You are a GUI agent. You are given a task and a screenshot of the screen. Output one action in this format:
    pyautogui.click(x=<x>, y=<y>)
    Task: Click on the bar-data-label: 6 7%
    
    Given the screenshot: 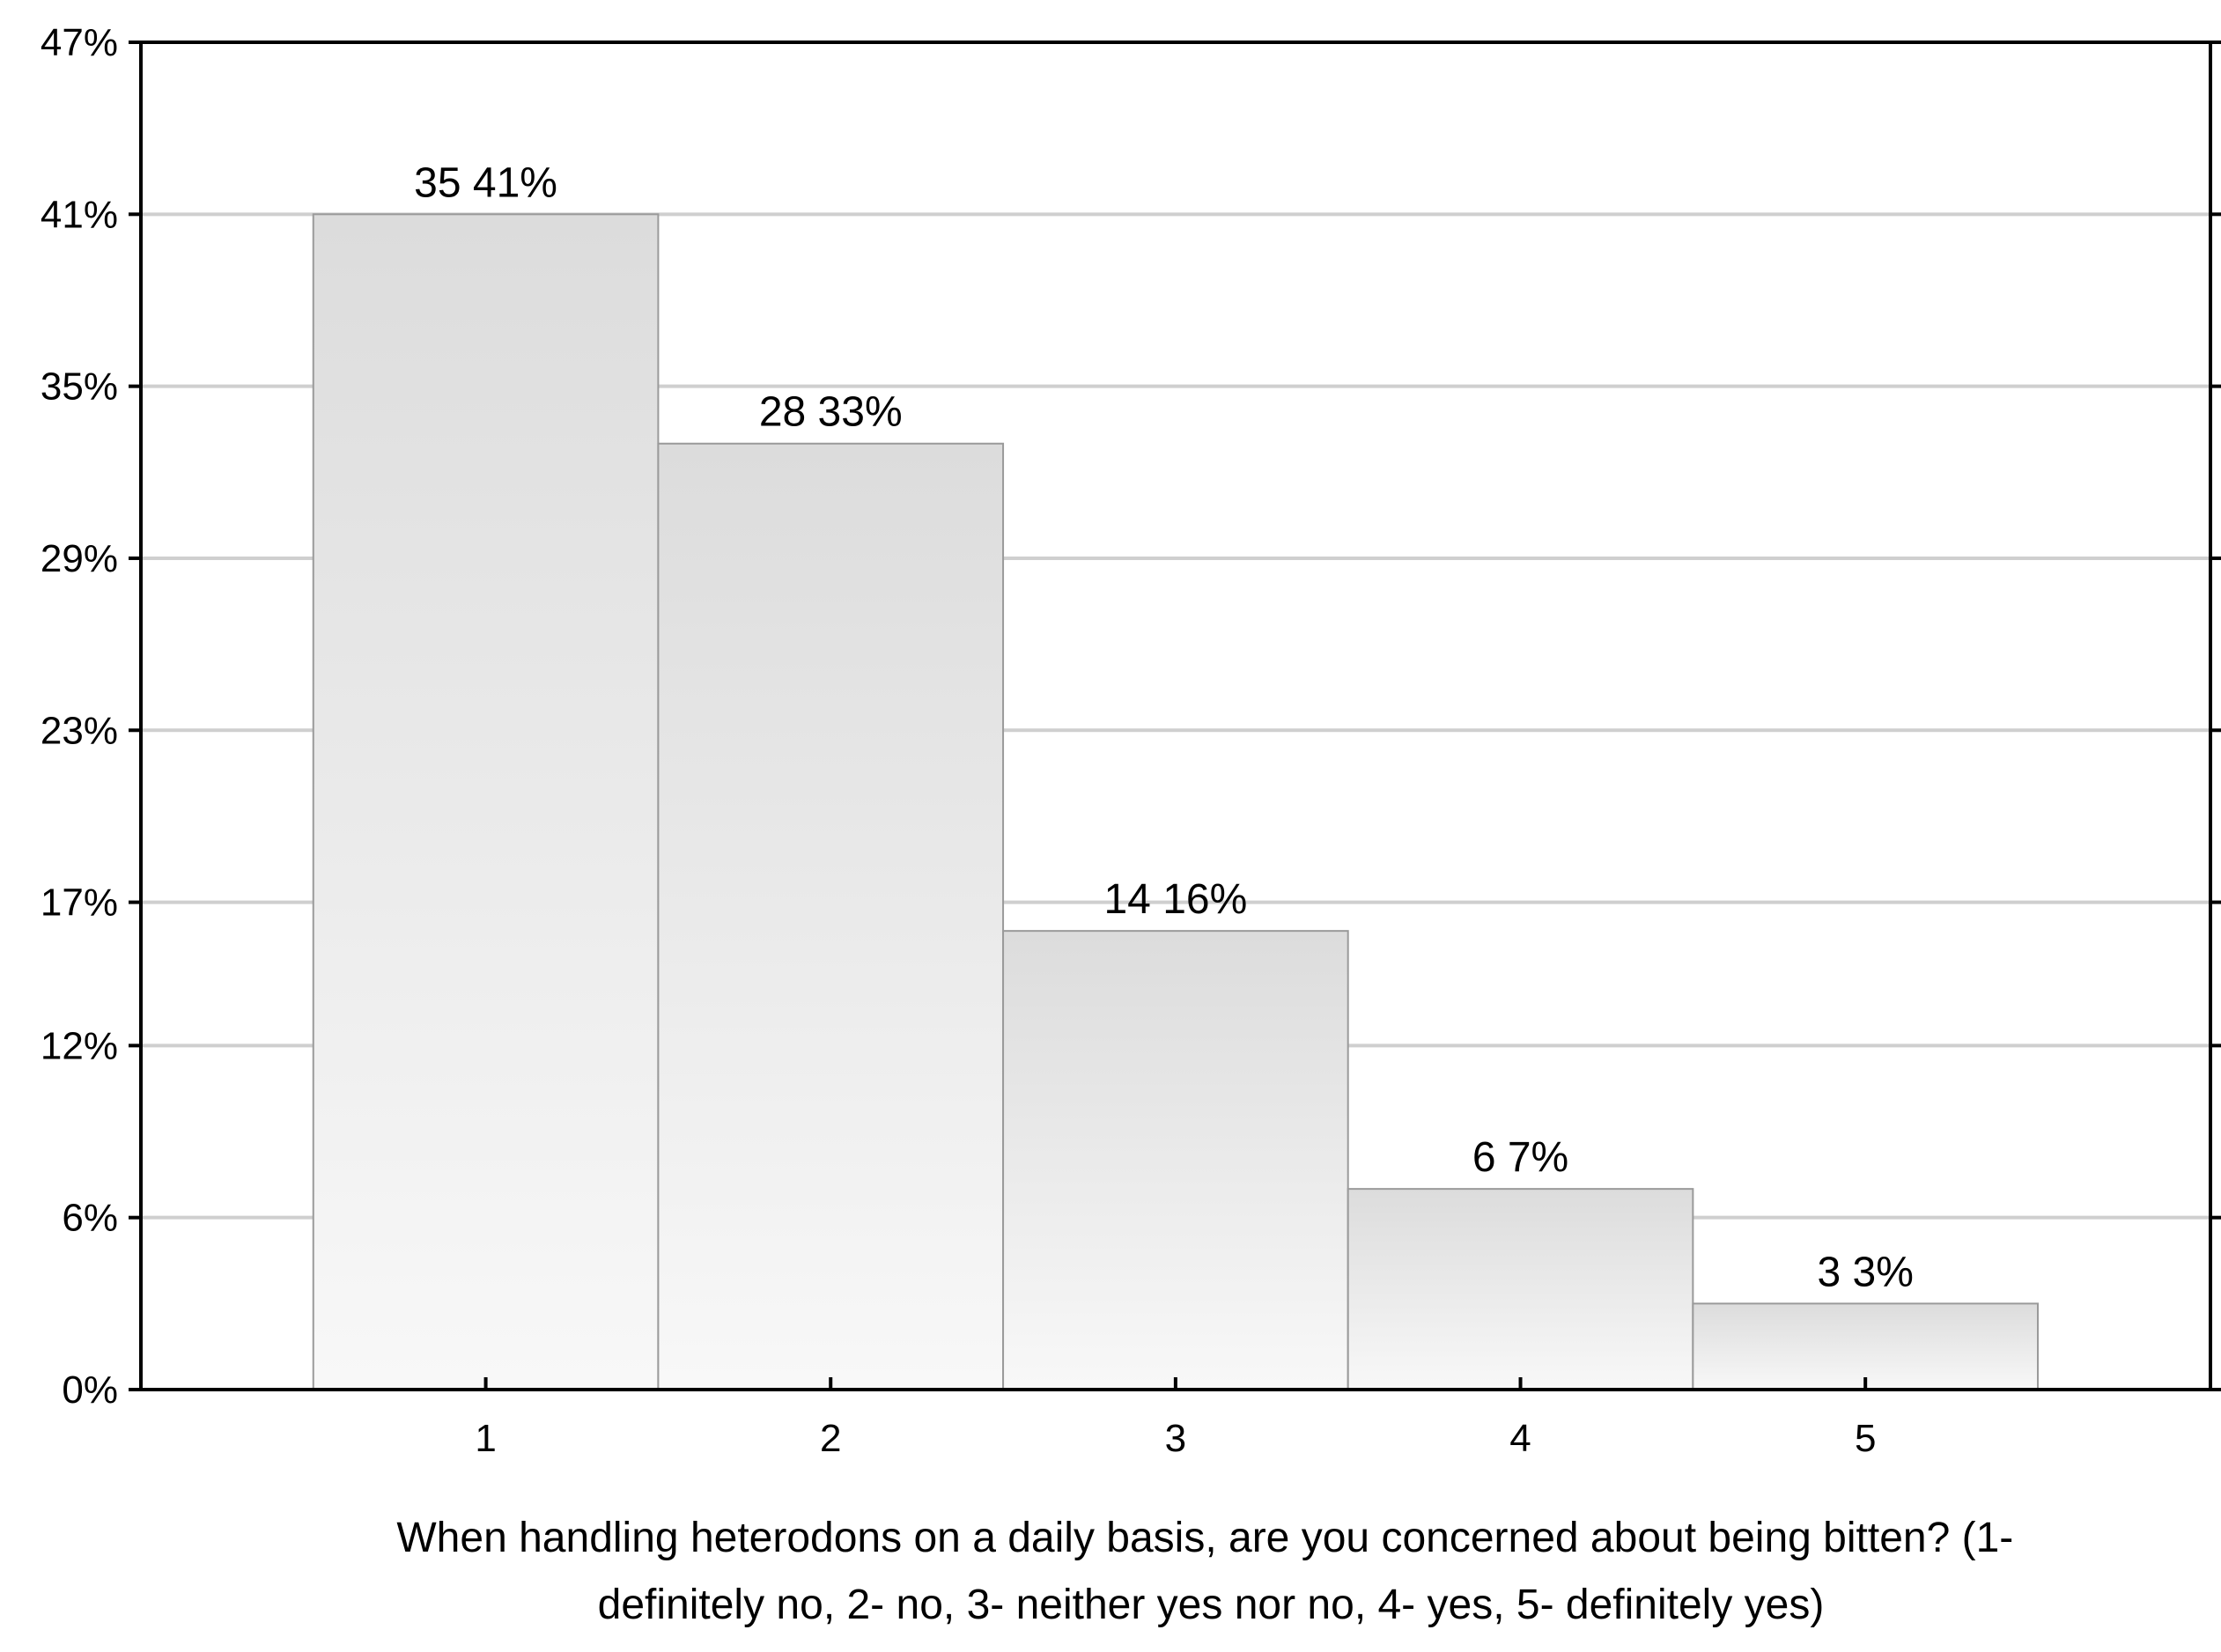 What is the action you would take?
    pyautogui.click(x=1520, y=1157)
    